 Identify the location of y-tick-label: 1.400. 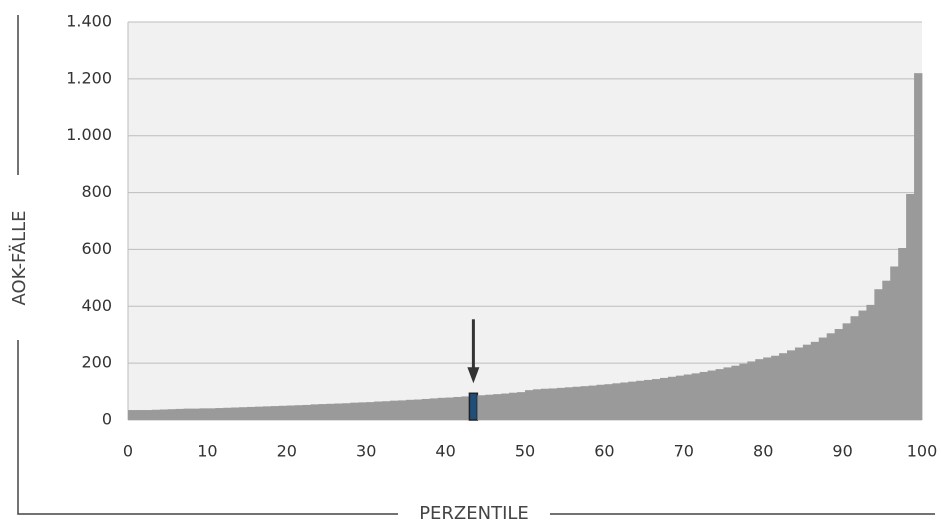
(89, 21).